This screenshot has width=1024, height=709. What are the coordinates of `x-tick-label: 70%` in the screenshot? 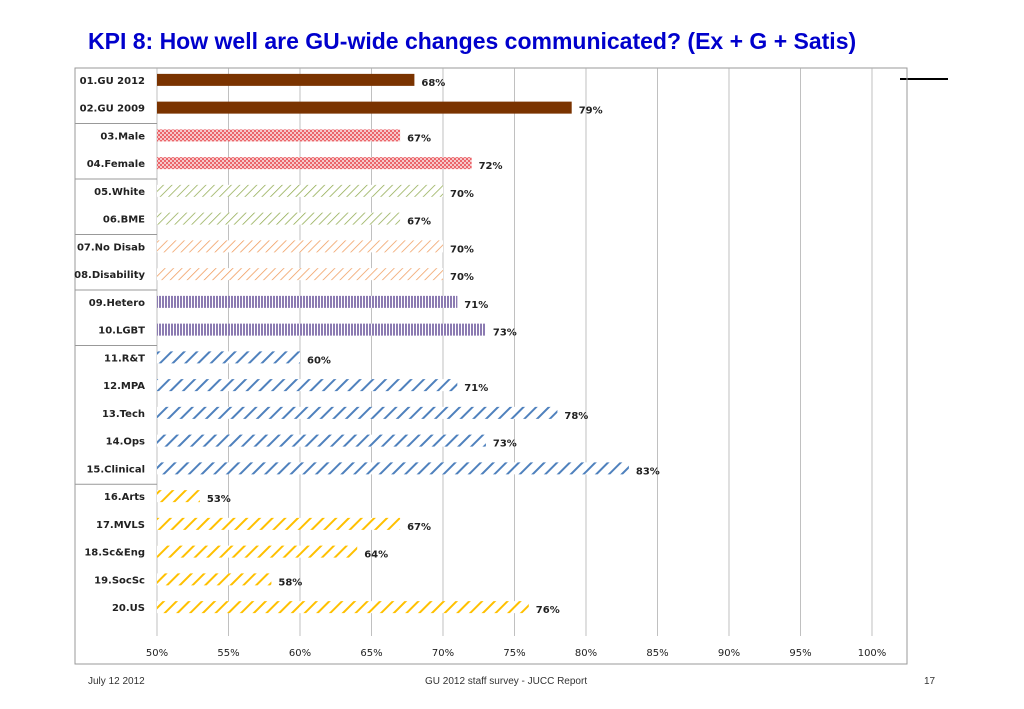 It's located at (443, 653).